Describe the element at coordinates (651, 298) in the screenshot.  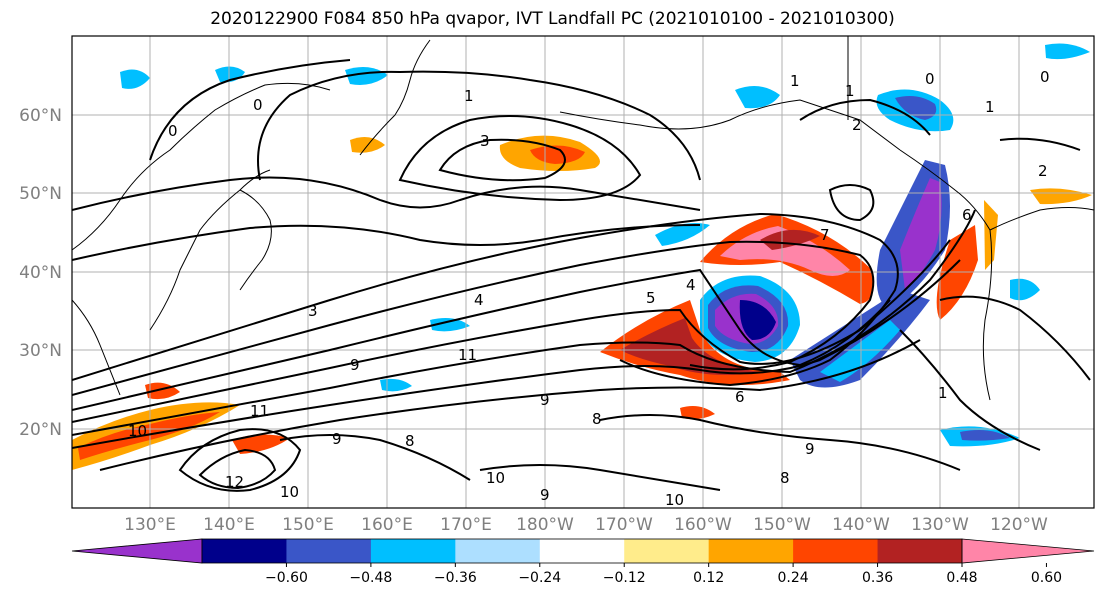
I see `contour-label: 5` at that location.